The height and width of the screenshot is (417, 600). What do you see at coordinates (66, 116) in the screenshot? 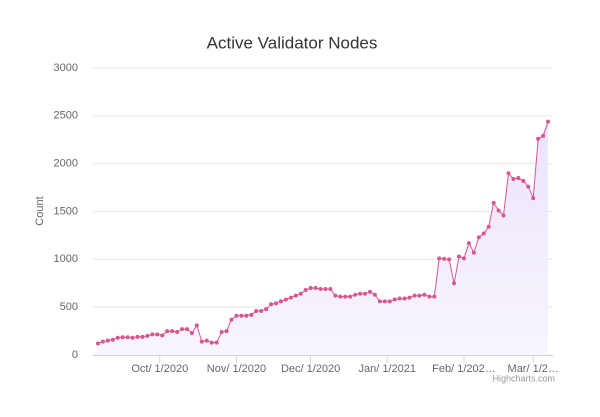
I see `y-tick-label: 2500` at bounding box center [66, 116].